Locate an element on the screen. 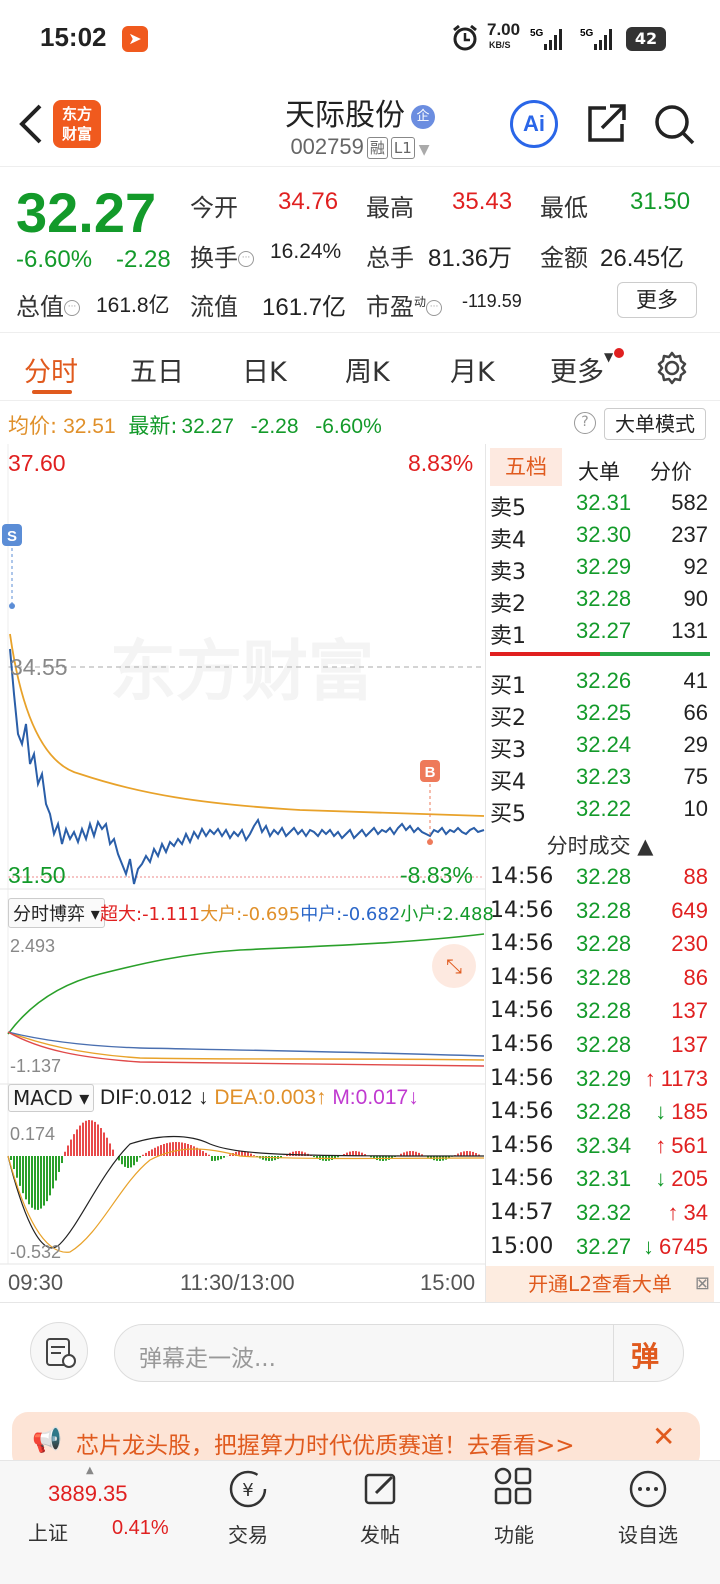 The image size is (720, 1584). float-label: 流值 is located at coordinates (214, 307).